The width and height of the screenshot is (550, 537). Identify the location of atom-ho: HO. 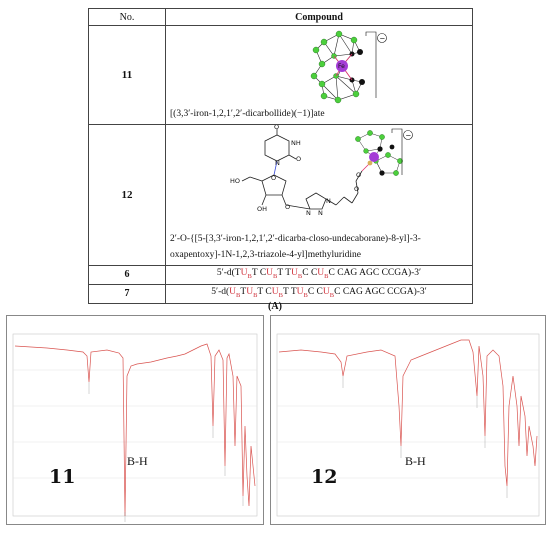
(235, 181).